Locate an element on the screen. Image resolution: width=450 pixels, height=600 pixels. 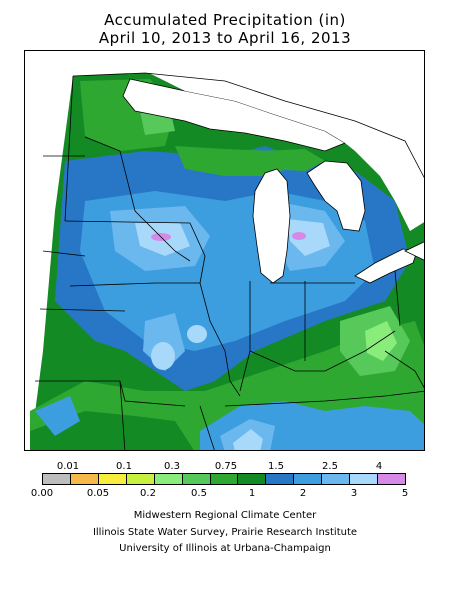
map-title: Accumulated Precipitation (in) is located at coordinates (225, 20).